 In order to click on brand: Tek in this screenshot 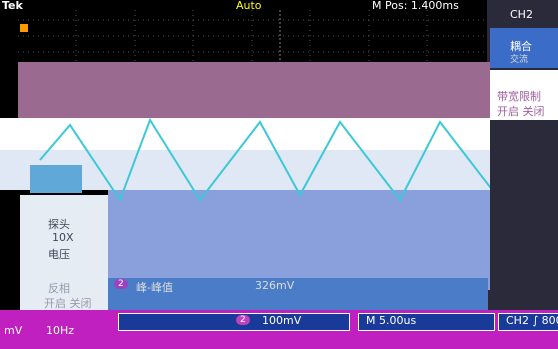, I will do `click(12, 6)`.